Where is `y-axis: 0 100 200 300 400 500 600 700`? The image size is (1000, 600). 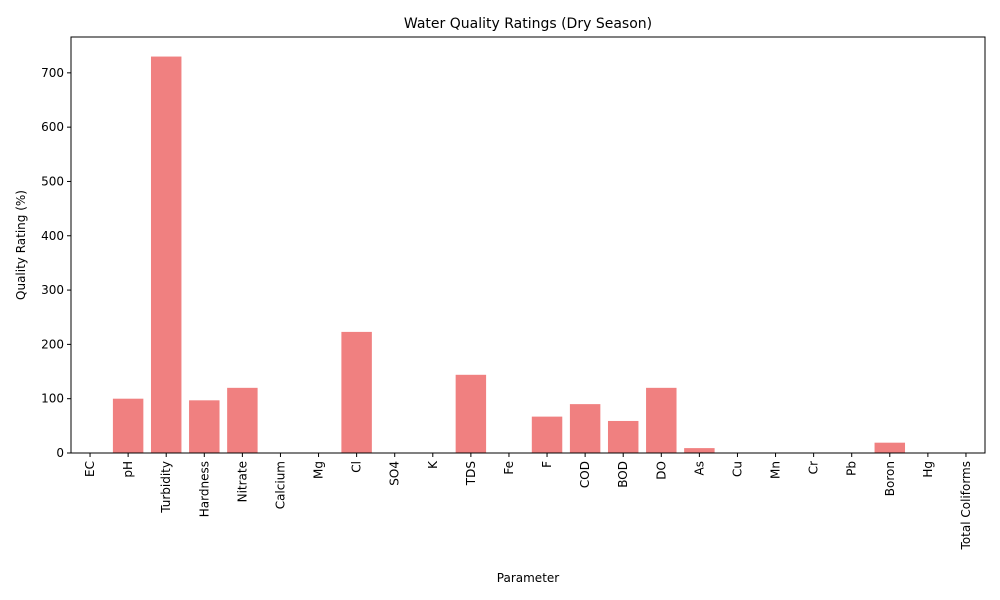 y-axis: 0 100 200 300 400 500 600 700 is located at coordinates (56, 263).